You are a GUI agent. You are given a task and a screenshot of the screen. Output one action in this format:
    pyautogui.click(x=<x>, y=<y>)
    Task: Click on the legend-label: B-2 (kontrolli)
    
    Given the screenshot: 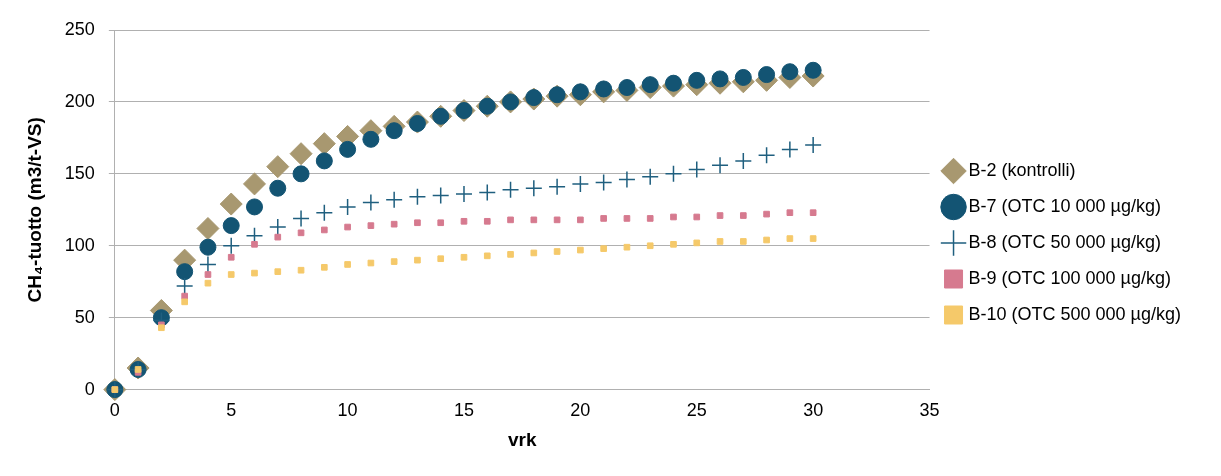 What is the action you would take?
    pyautogui.click(x=1022, y=169)
    